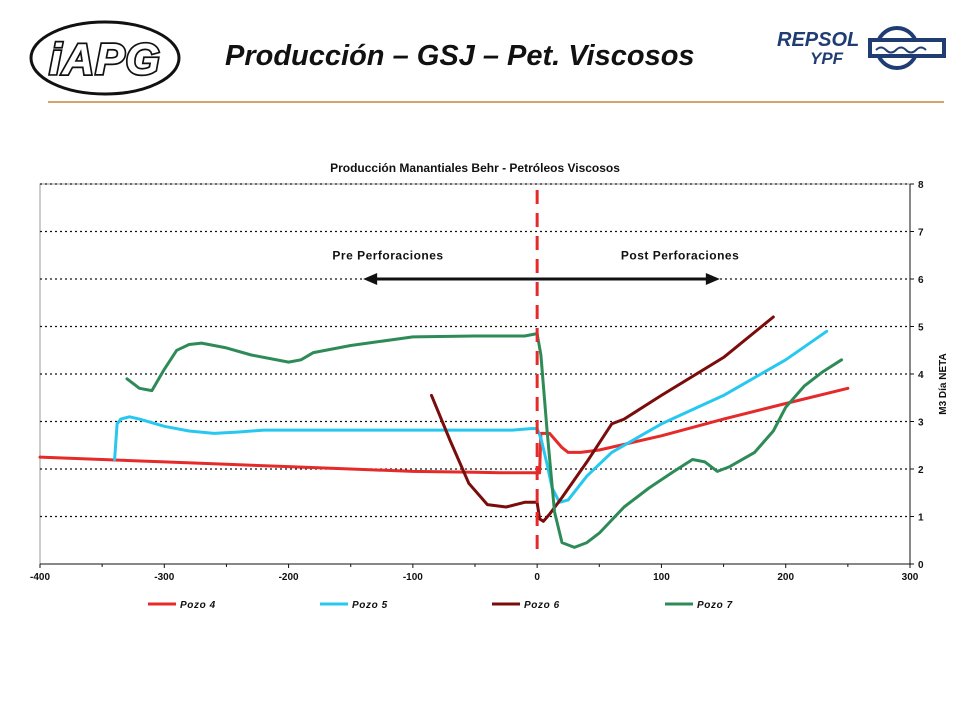 This screenshot has height=720, width=960. I want to click on header-divider, so click(496, 102).